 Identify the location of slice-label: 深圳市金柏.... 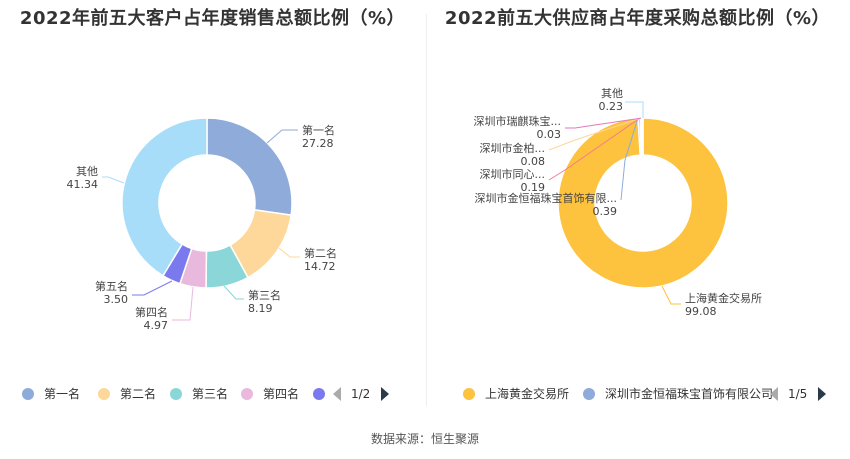
(513, 148).